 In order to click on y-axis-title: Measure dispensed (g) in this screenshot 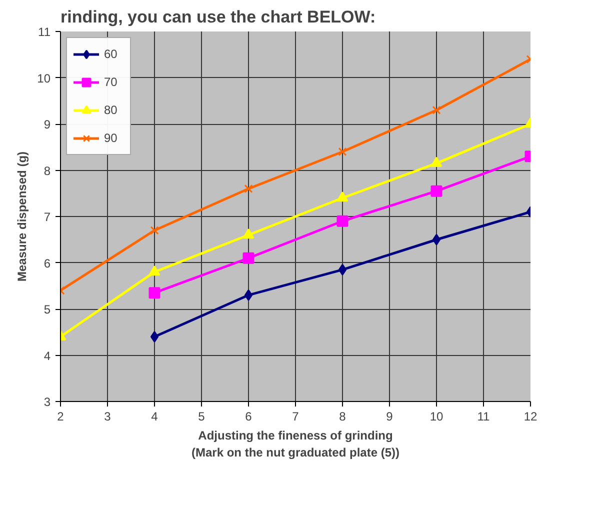, I will do `click(22, 216)`.